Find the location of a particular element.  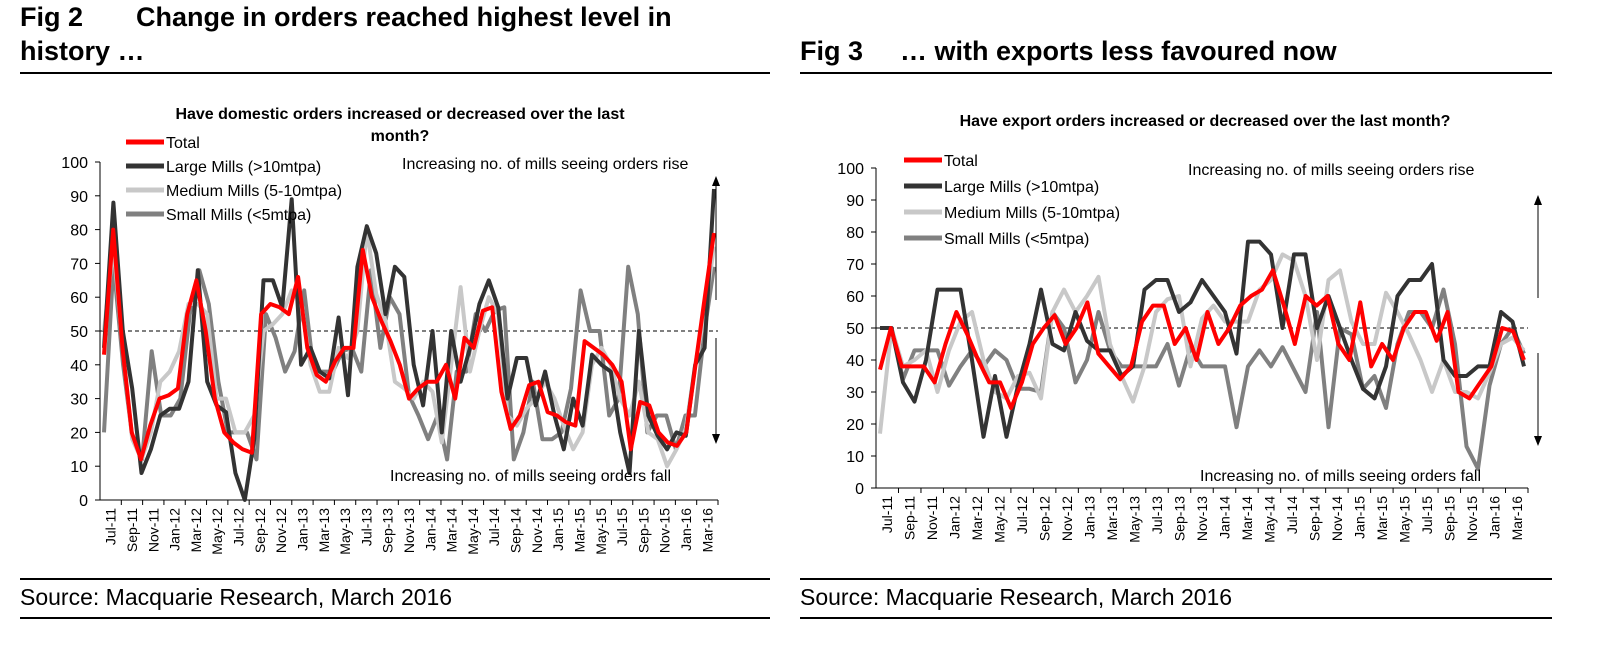

series-line-large-mills-10mtpa is located at coordinates (1203, 339).